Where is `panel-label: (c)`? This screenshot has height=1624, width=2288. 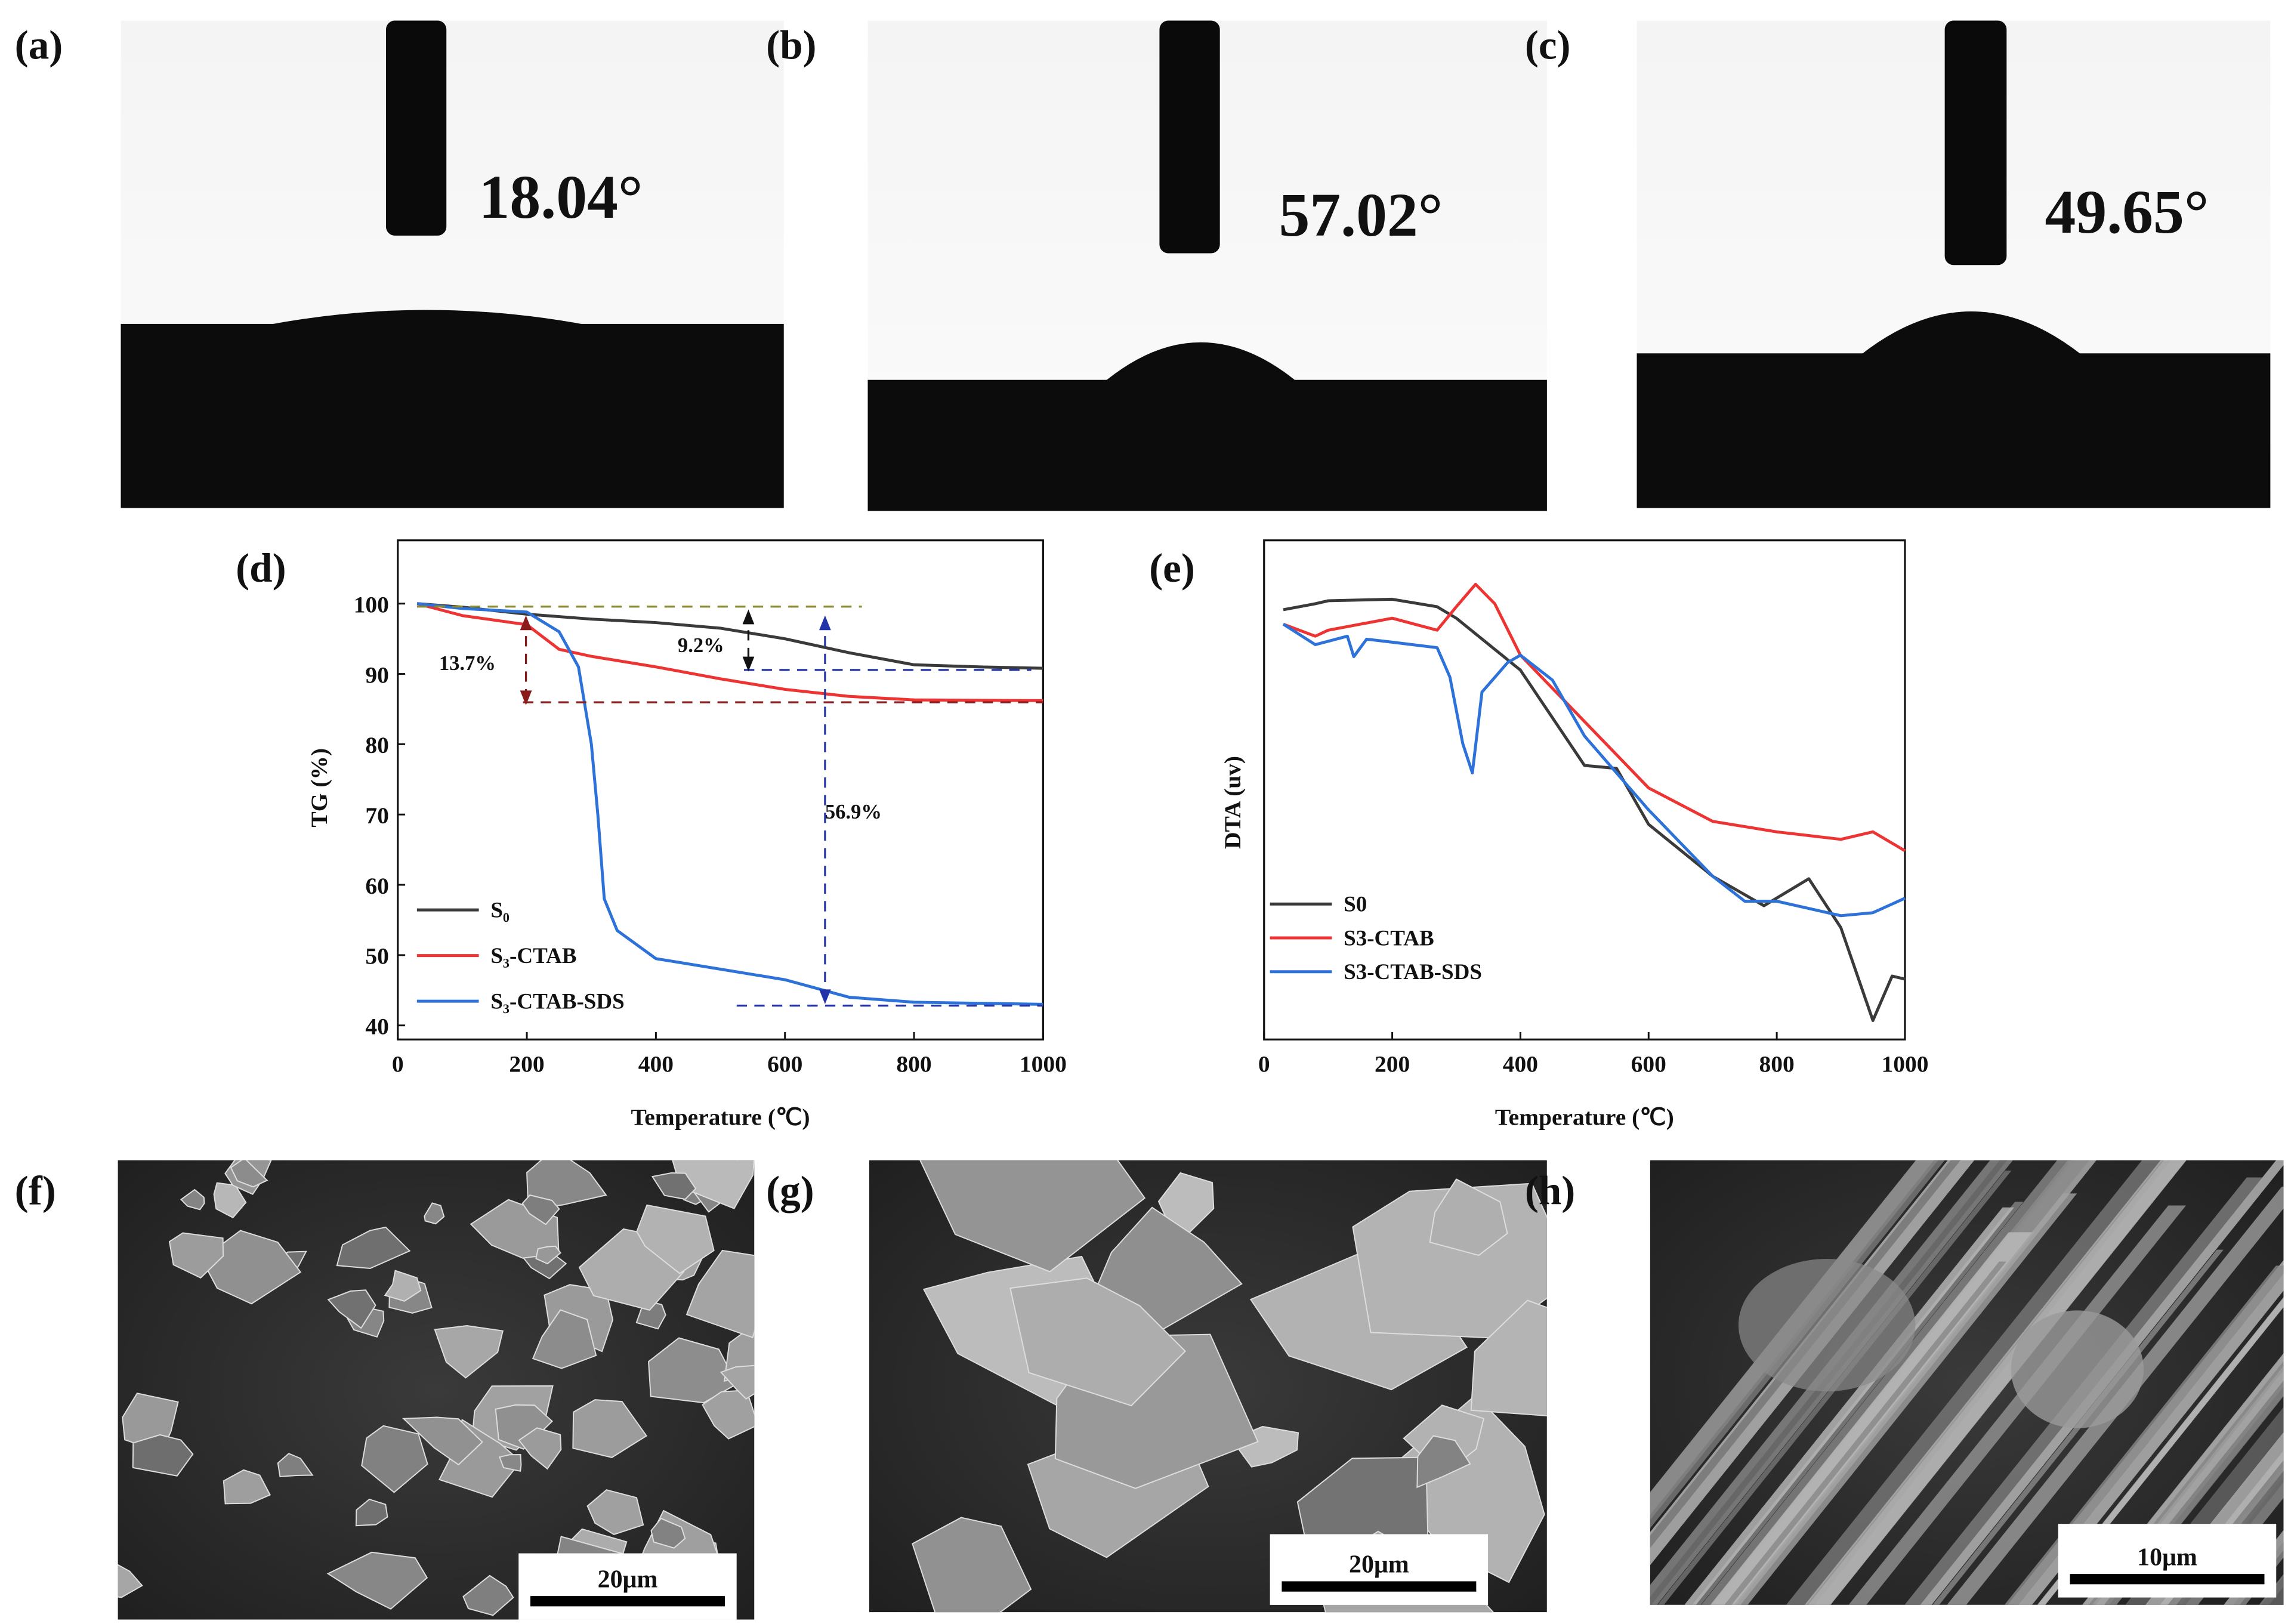
panel-label: (c) is located at coordinates (1548, 45).